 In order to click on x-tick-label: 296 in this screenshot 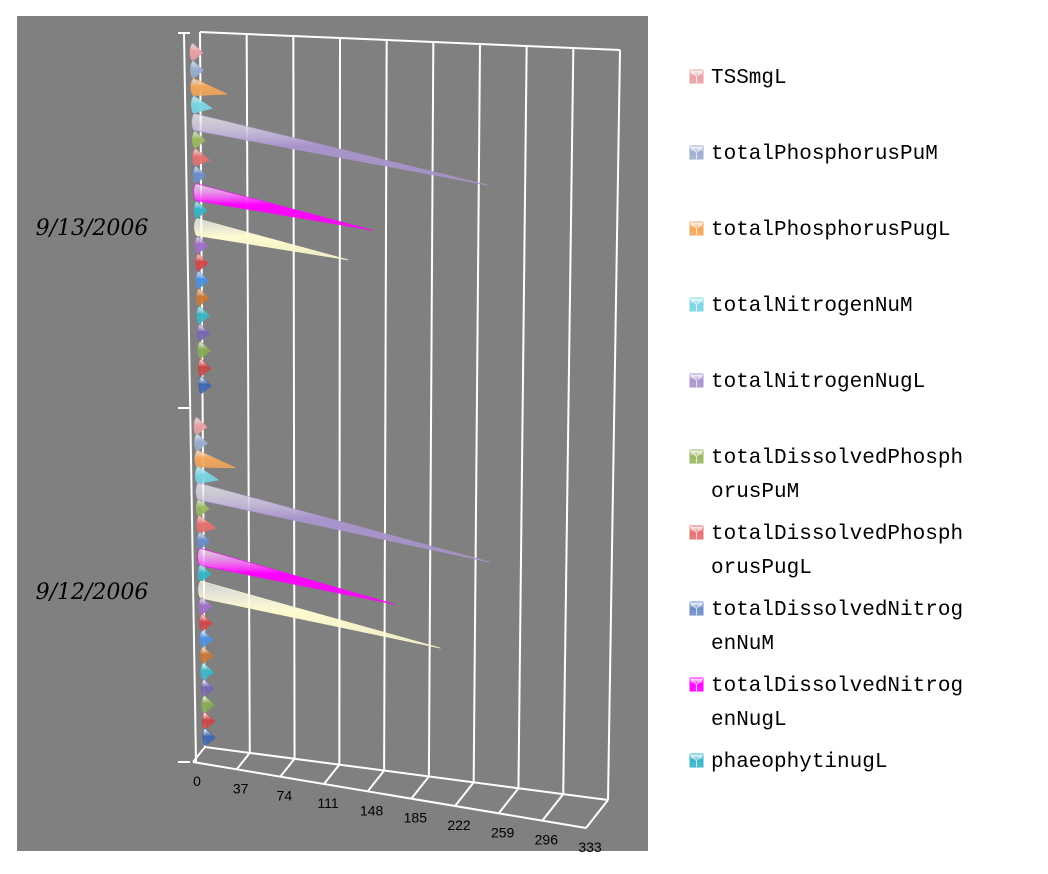, I will do `click(547, 840)`.